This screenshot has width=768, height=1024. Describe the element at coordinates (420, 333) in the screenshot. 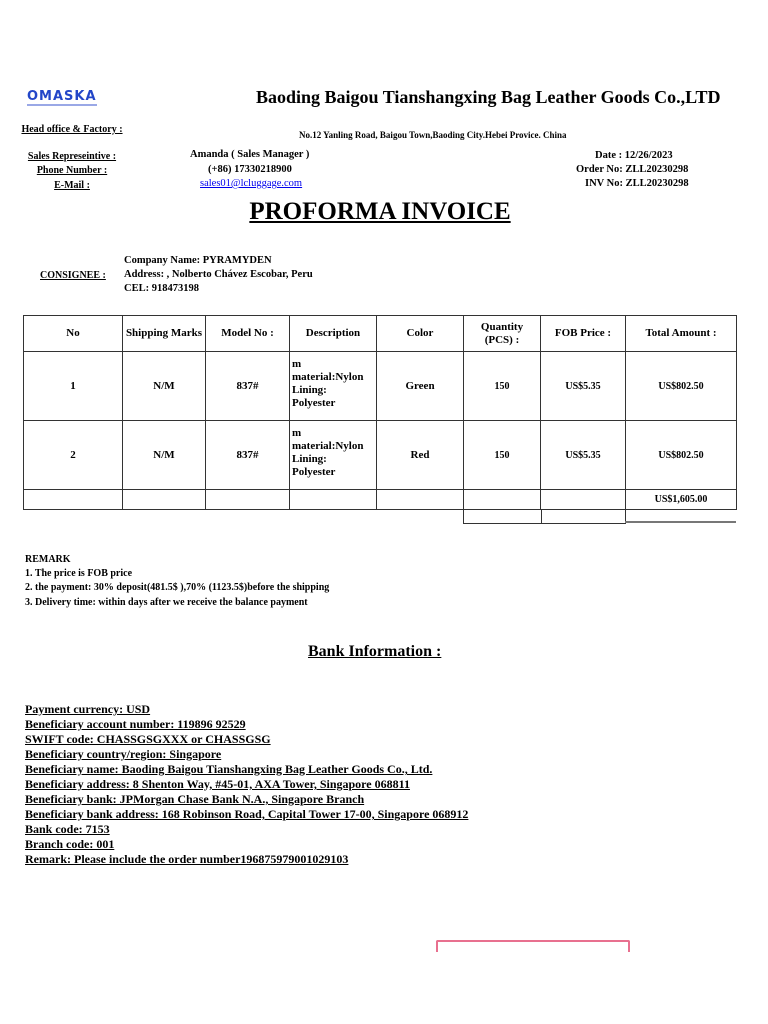

I see `header-color: Color` at that location.